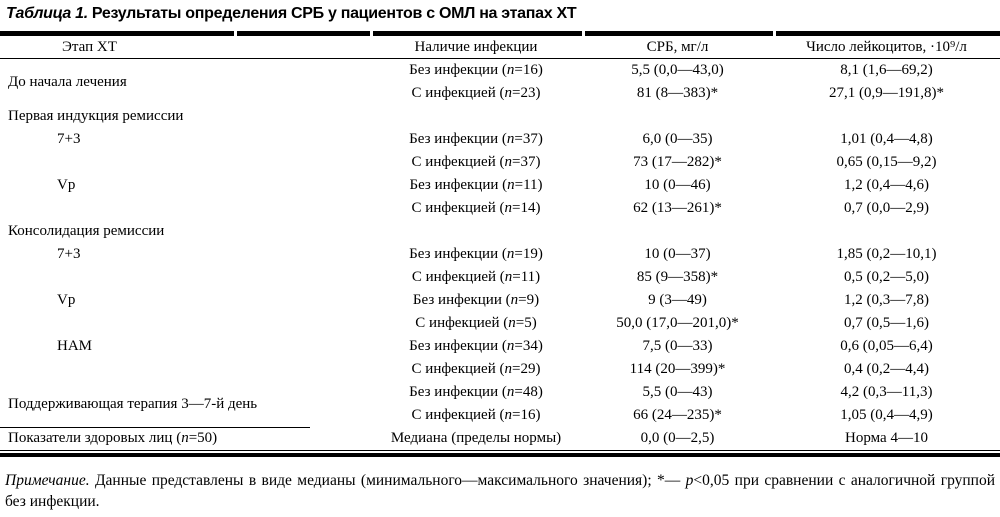 The image size is (1000, 517). What do you see at coordinates (476, 277) in the screenshot?
I see `cell-infection: С инфекцией (n=11)` at bounding box center [476, 277].